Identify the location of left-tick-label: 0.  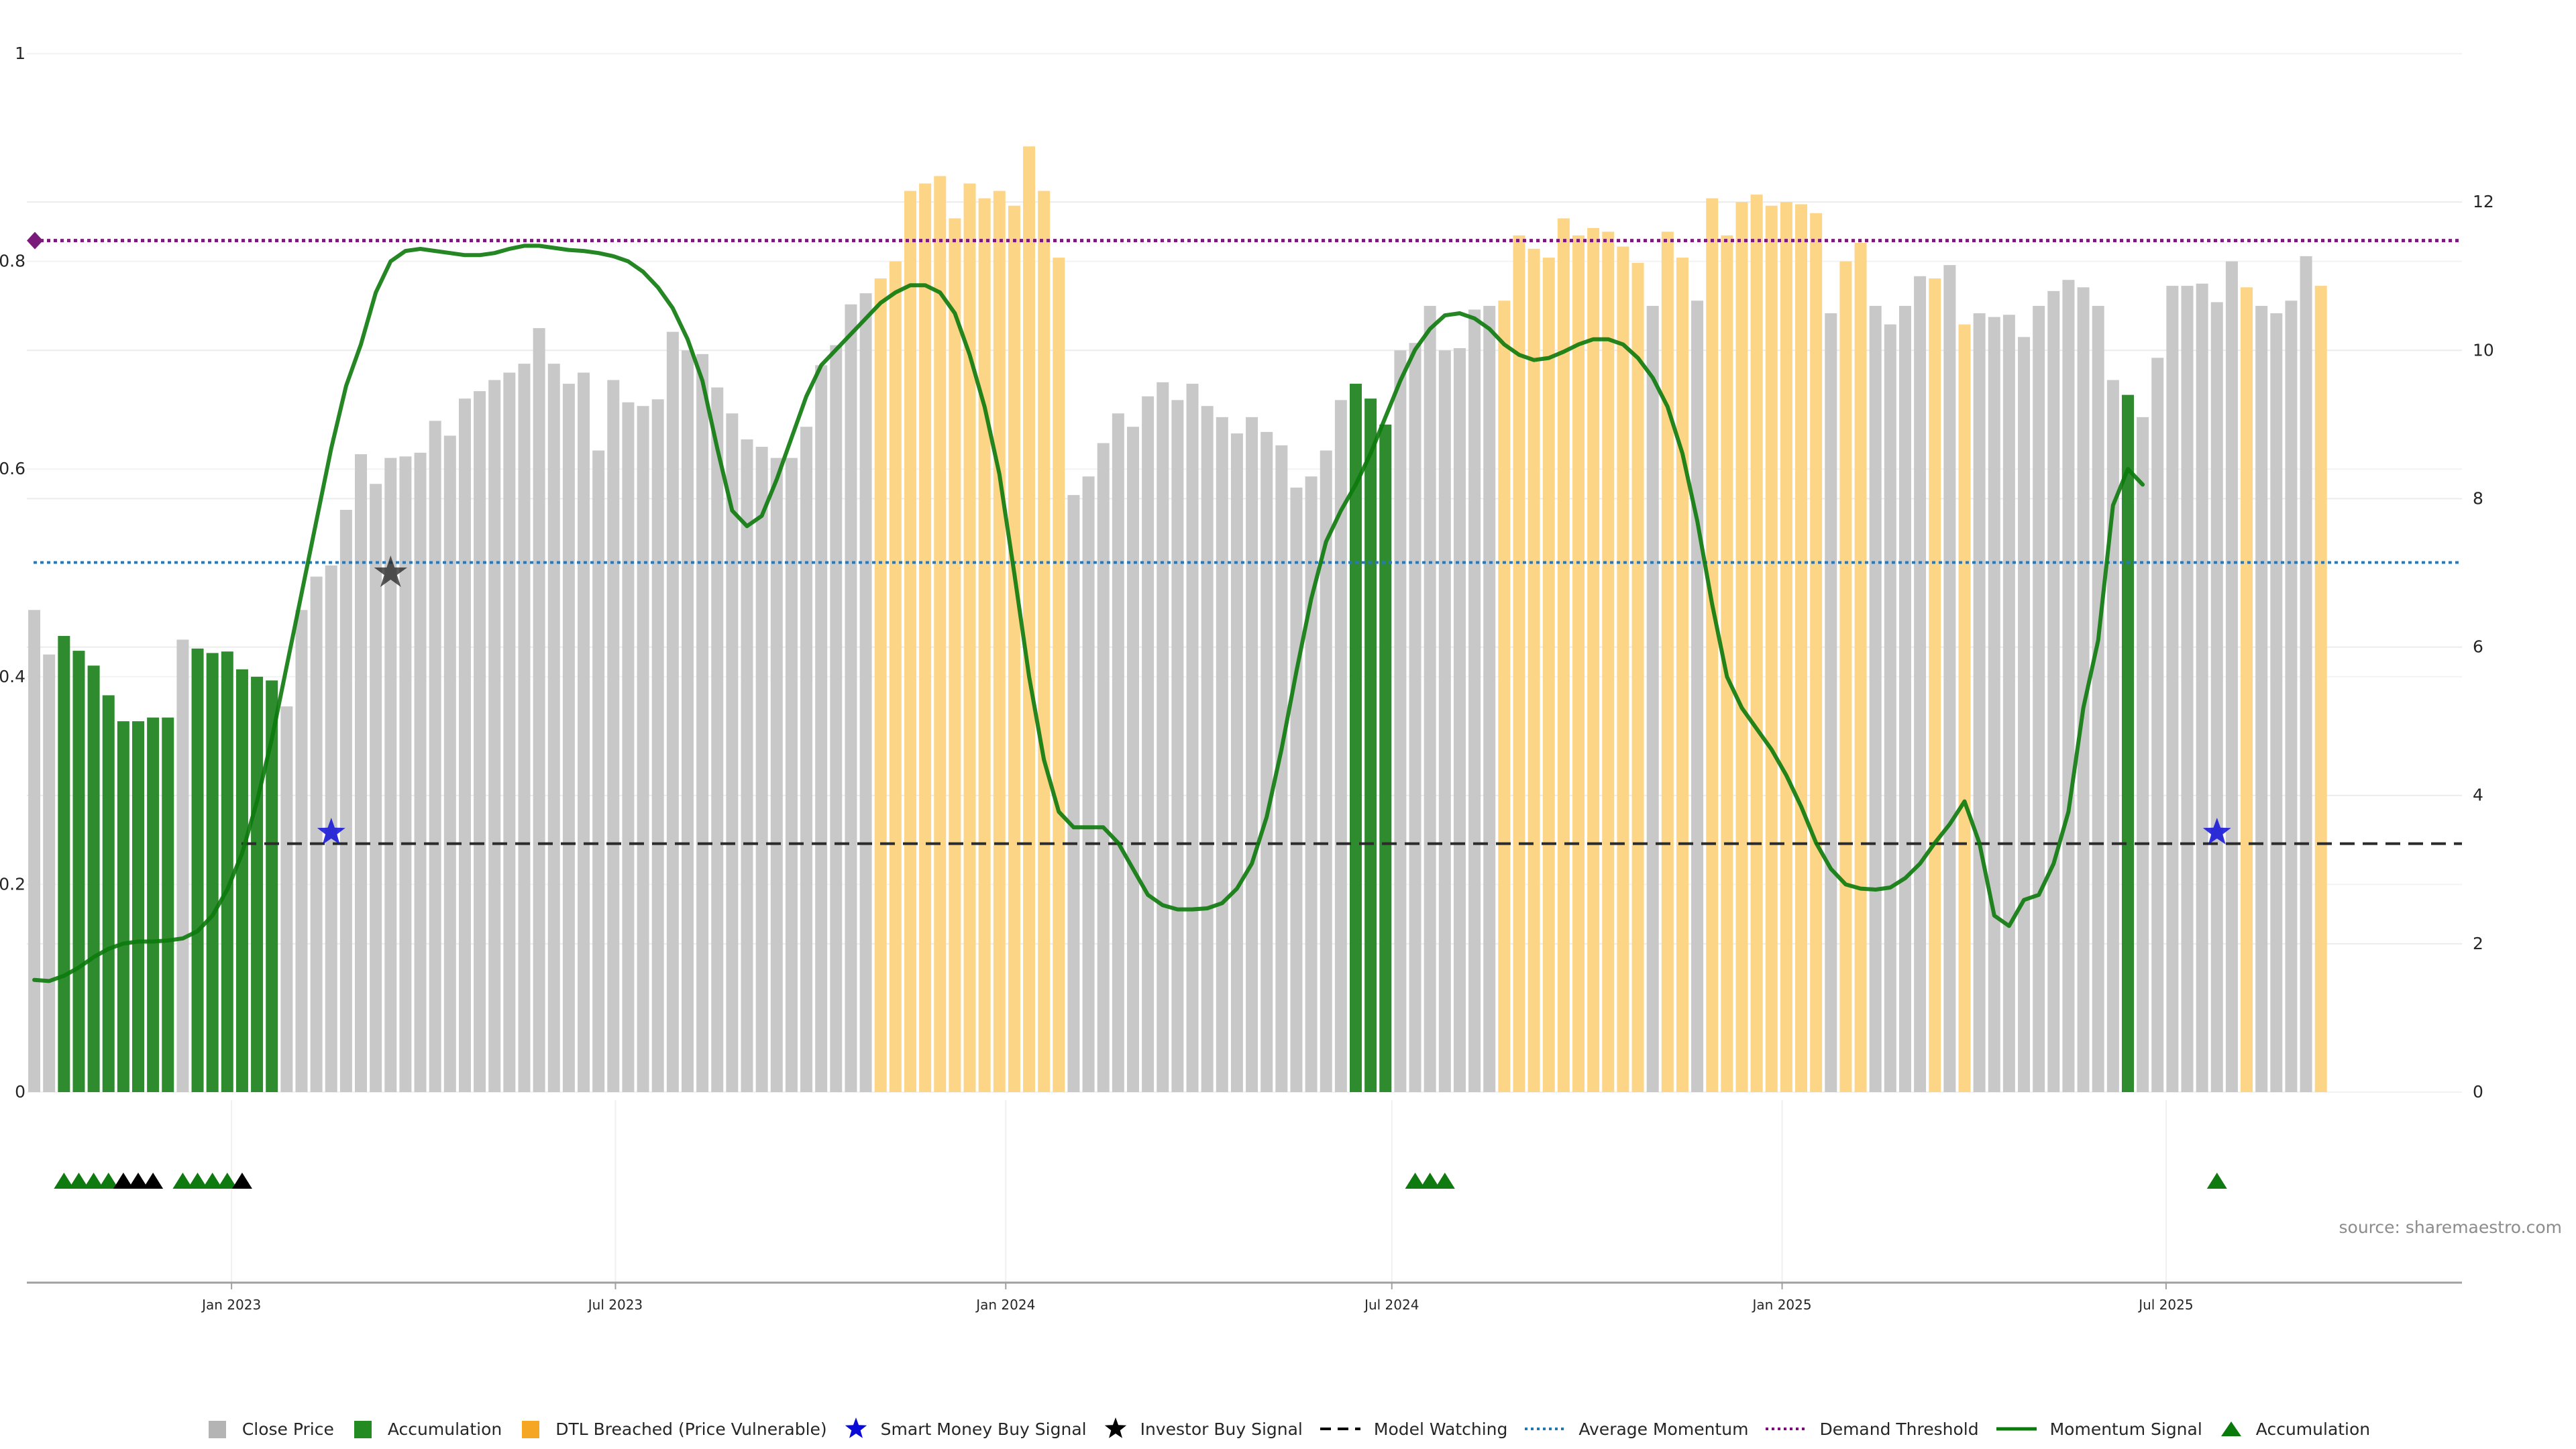
(20, 1092).